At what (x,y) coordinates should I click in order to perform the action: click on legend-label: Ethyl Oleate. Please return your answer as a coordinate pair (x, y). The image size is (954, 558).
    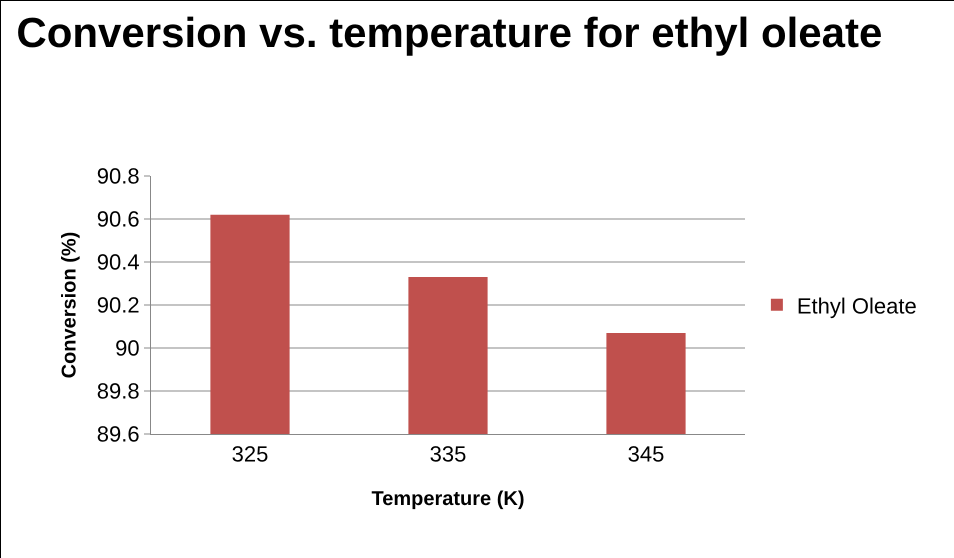
    Looking at the image, I should click on (856, 305).